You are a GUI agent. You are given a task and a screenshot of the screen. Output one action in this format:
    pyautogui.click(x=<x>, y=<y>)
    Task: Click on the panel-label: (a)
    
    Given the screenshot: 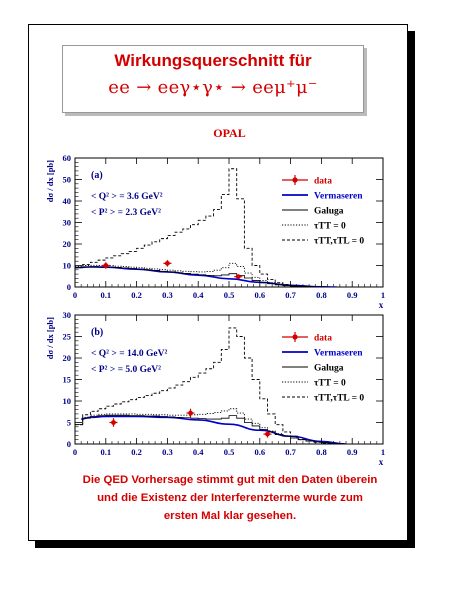 What is the action you would take?
    pyautogui.click(x=97, y=175)
    